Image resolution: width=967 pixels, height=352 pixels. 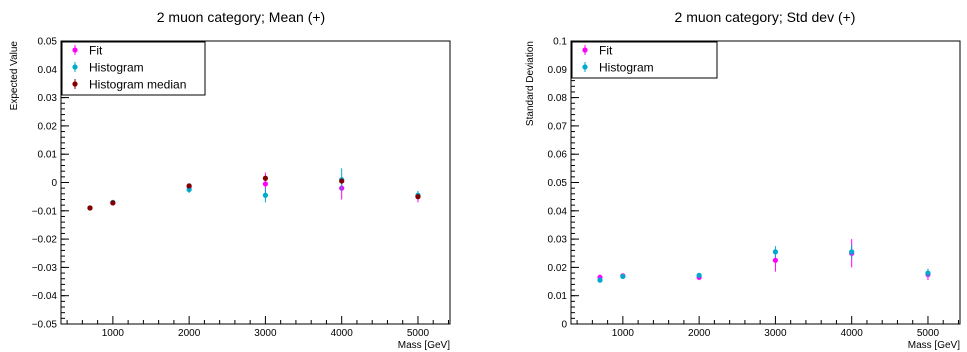 I want to click on chart2-y-tick-label: 0.05, so click(x=558, y=183).